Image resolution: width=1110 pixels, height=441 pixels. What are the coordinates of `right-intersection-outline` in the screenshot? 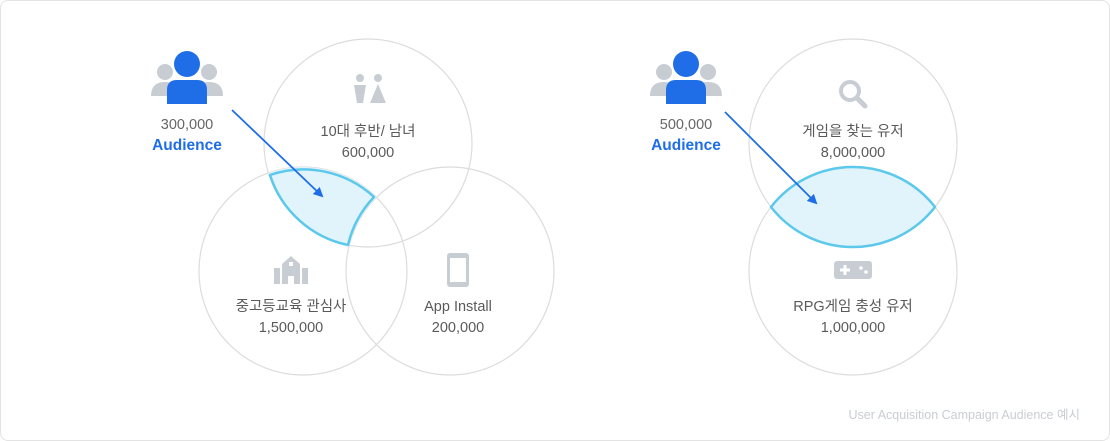 It's located at (853, 207).